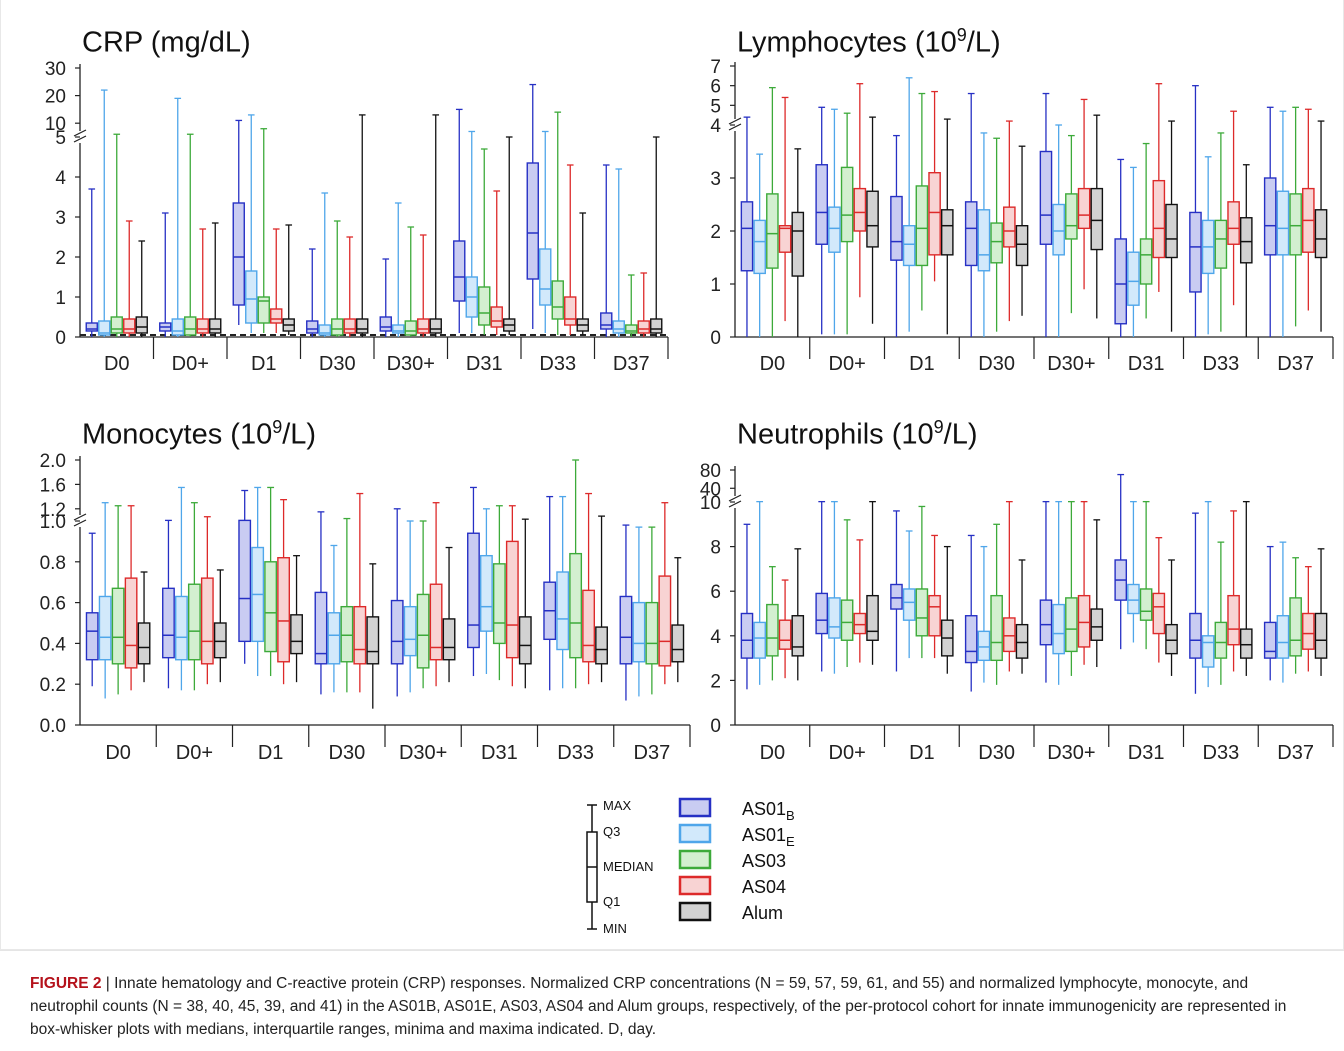 This screenshot has width=1344, height=1051. What do you see at coordinates (181, 588) in the screenshot?
I see `box-as01e-d0+` at bounding box center [181, 588].